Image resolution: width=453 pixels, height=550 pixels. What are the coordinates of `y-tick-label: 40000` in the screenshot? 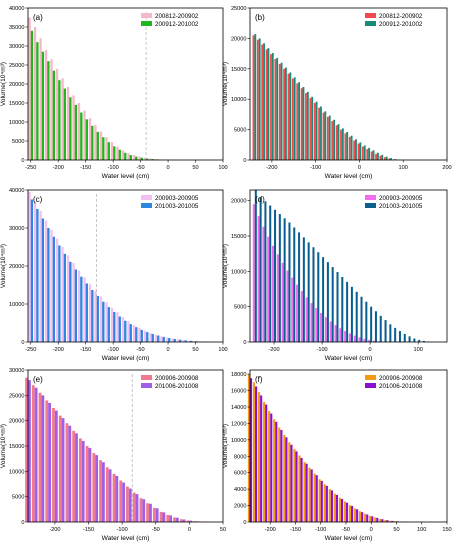 It's located at (17, 191).